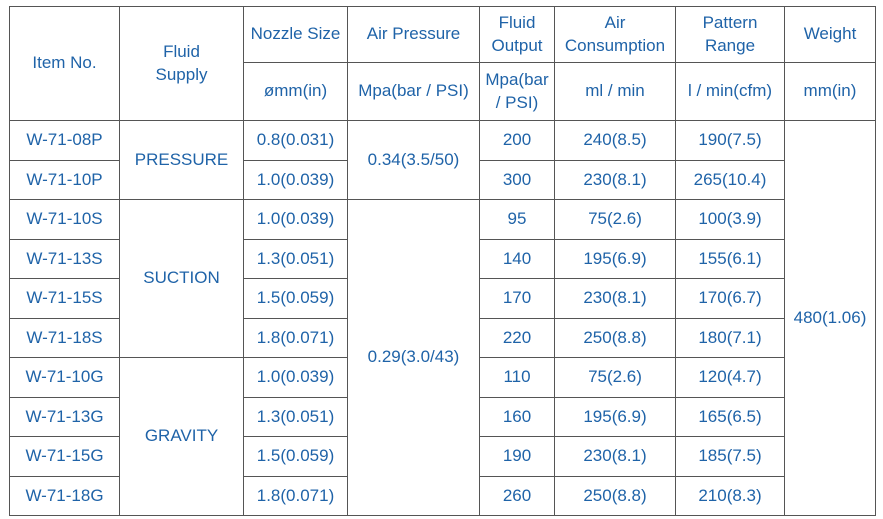 This screenshot has width=883, height=519. I want to click on group-suction: SUCTION, so click(181, 278).